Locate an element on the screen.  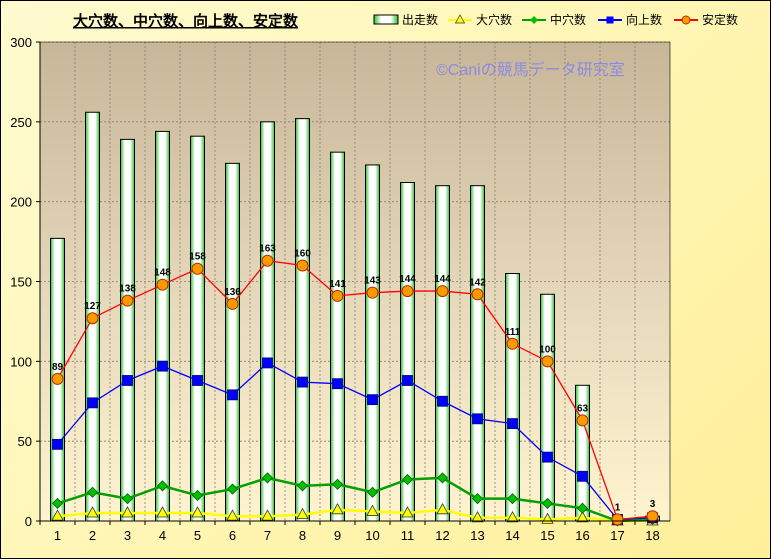
x-tick-label: 1 is located at coordinates (57, 535).